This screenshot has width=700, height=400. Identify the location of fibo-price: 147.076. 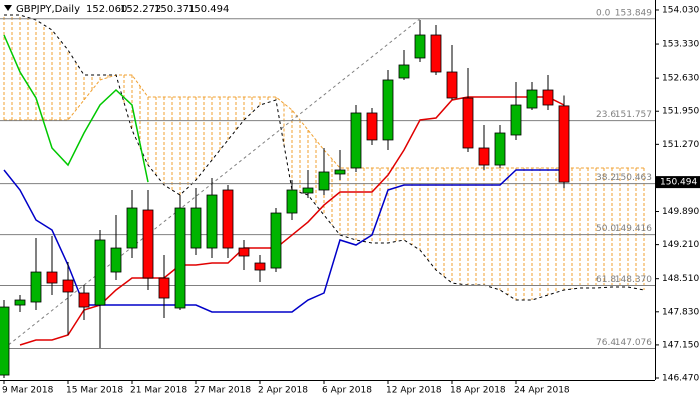
(633, 343).